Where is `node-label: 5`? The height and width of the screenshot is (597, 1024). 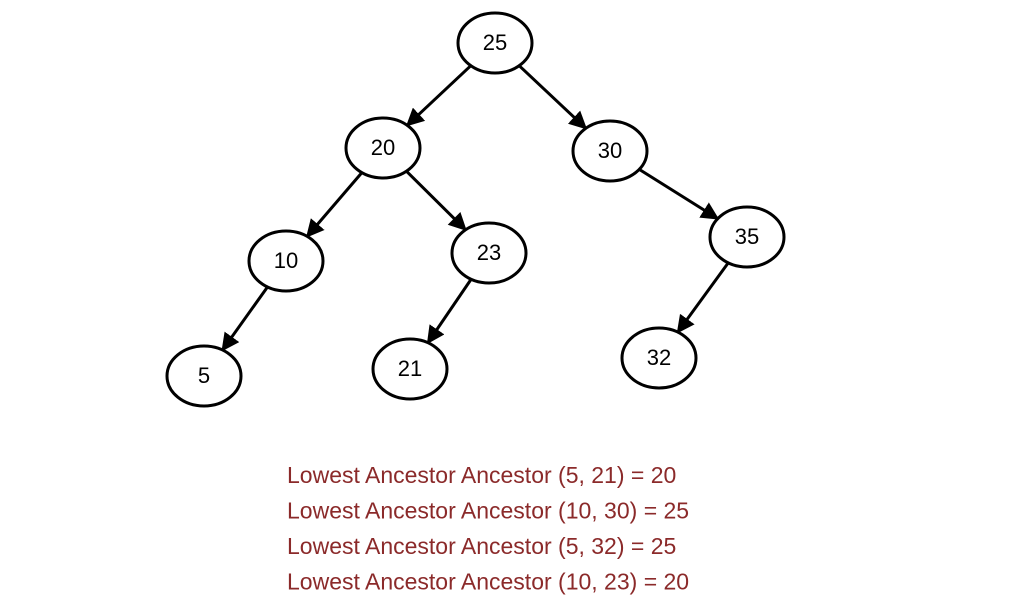 node-label: 5 is located at coordinates (204, 375).